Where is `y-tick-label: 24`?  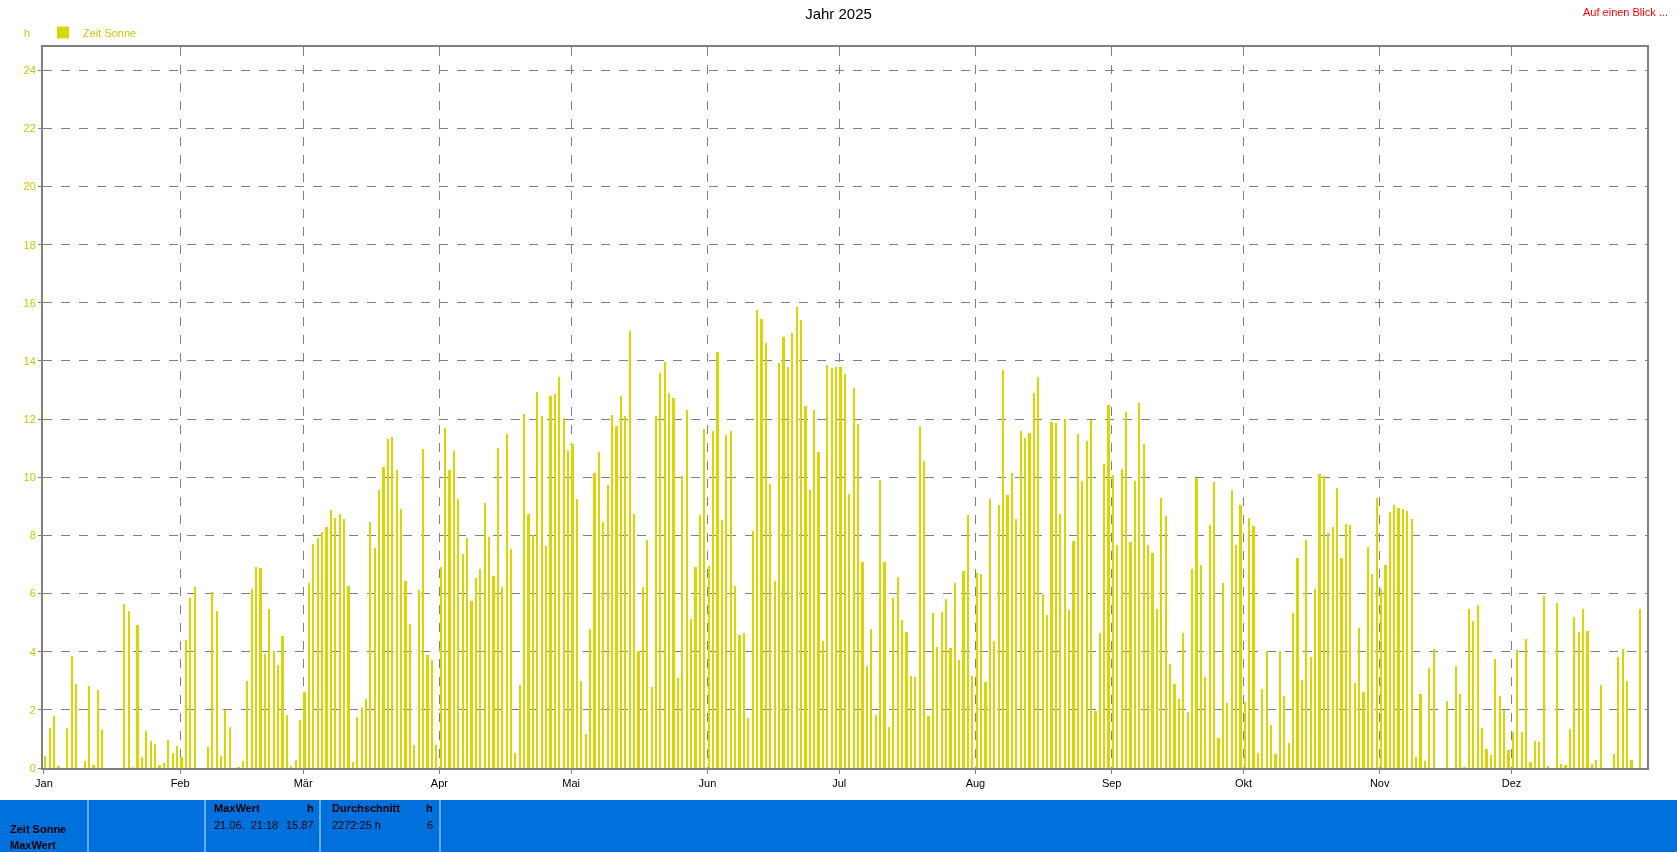 y-tick-label: 24 is located at coordinates (29, 70).